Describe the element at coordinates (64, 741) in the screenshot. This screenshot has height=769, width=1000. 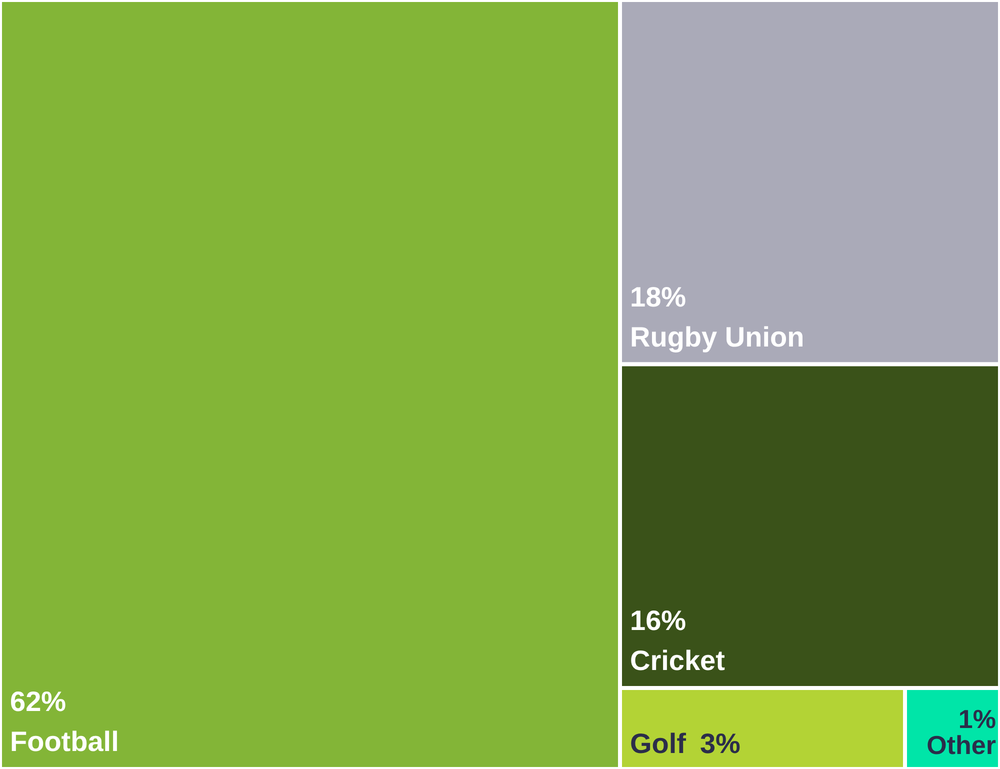
I see `category-label: Football` at that location.